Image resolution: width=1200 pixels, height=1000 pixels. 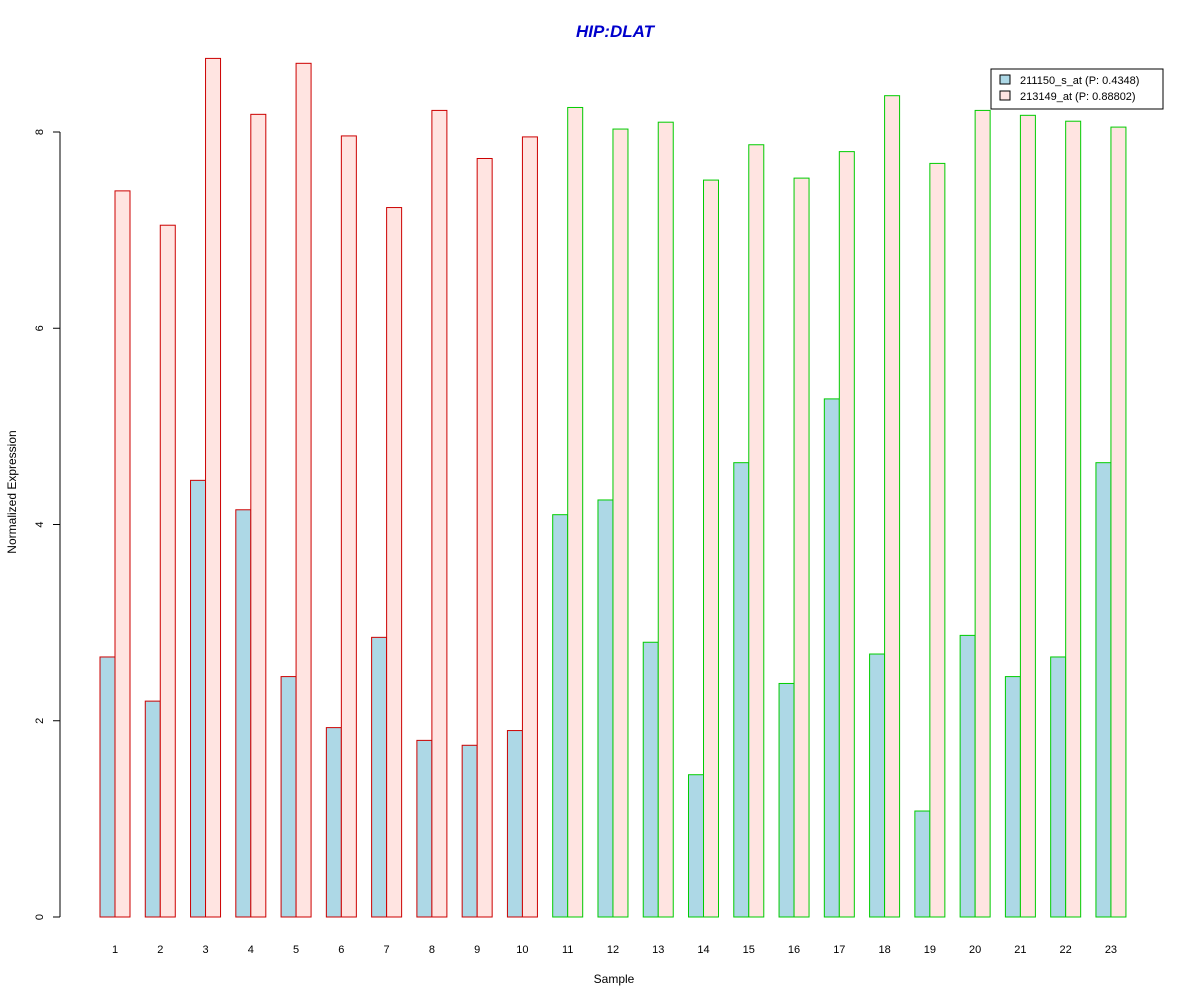 I want to click on x-tick-label: 11, so click(x=567, y=950).